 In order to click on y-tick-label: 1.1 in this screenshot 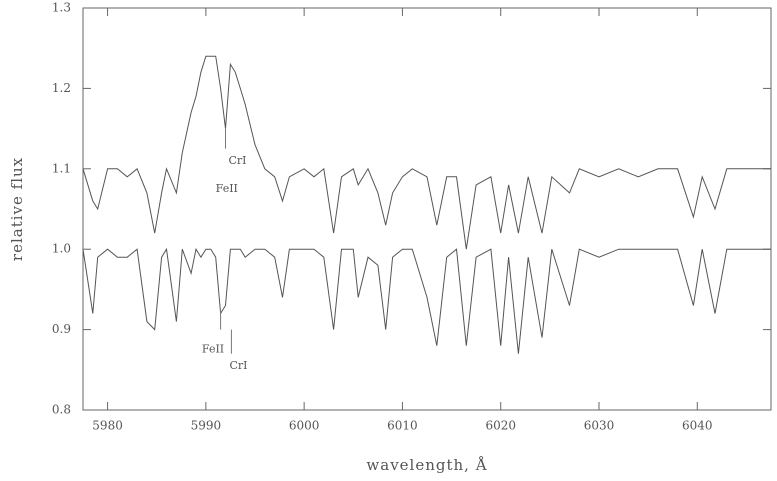, I will do `click(61, 168)`.